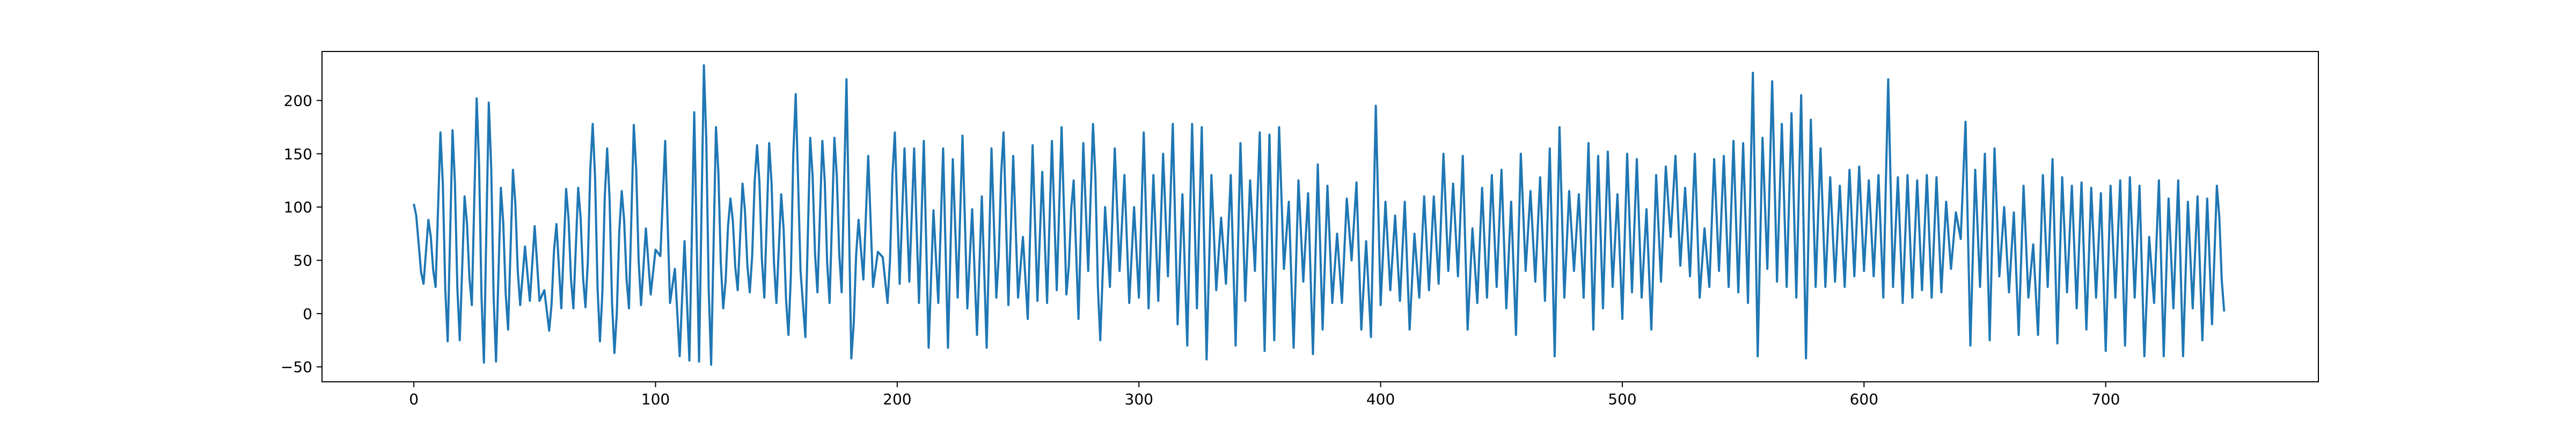 The height and width of the screenshot is (429, 2576). What do you see at coordinates (301, 234) in the screenshot?
I see `y-axis: −50 0 50 100 150 200` at bounding box center [301, 234].